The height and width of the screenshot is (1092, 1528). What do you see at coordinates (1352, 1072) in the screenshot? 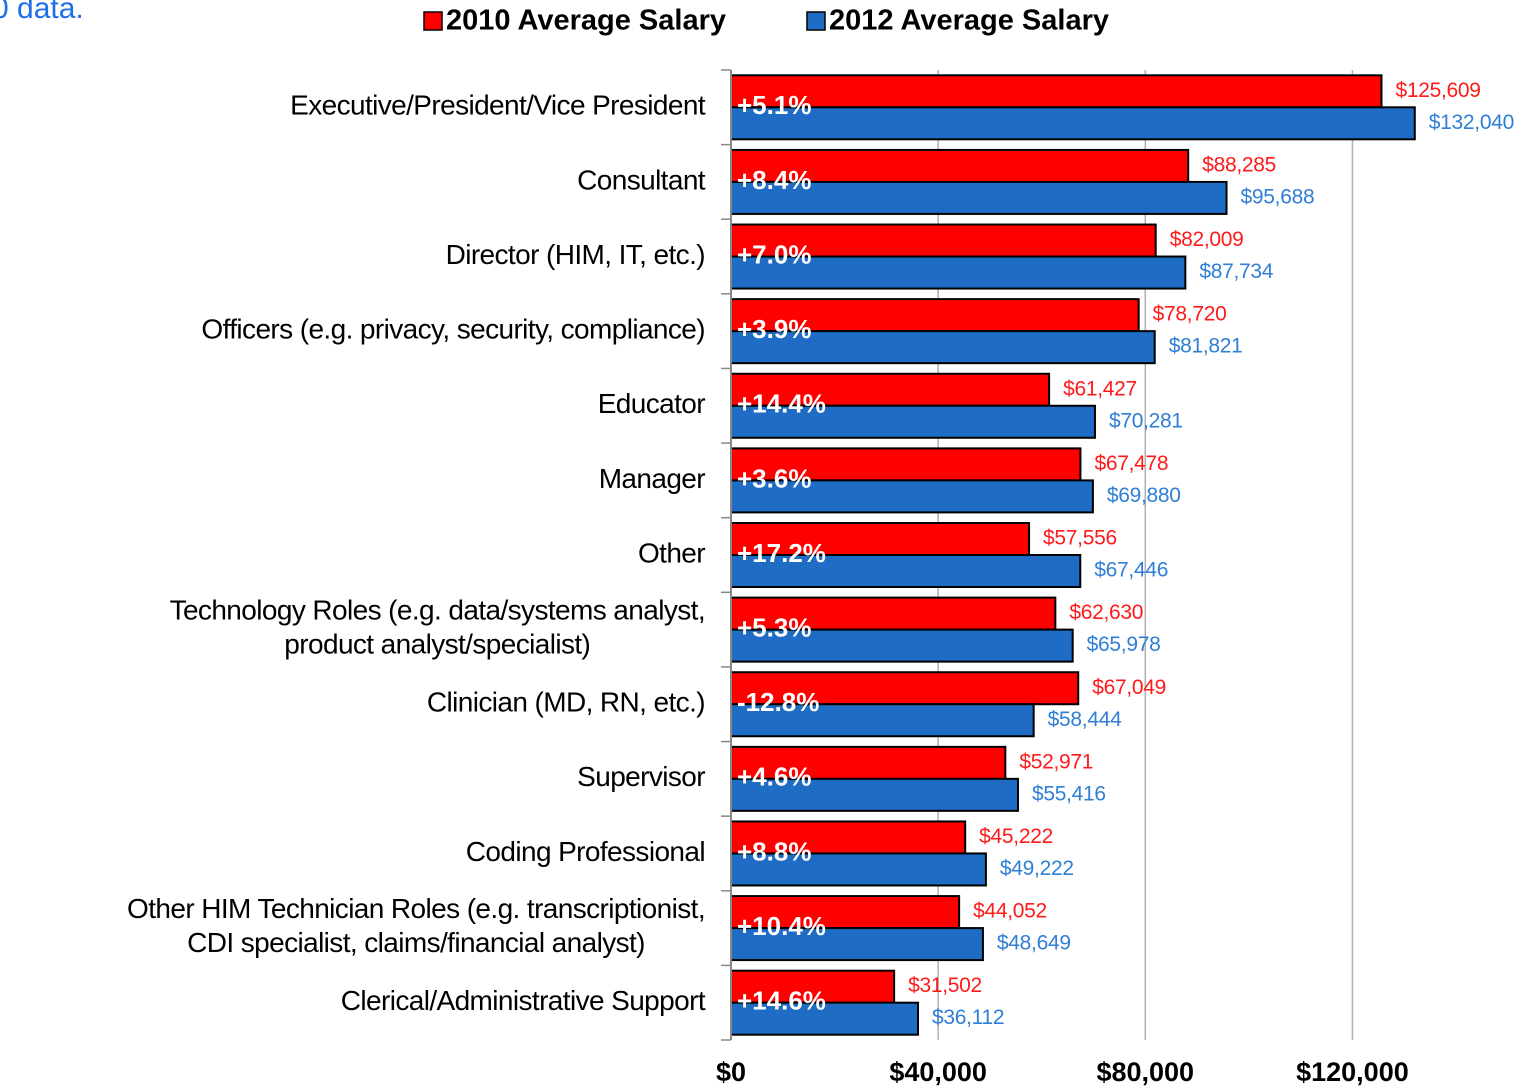
I see `x-tick-label: $120,000` at bounding box center [1352, 1072].